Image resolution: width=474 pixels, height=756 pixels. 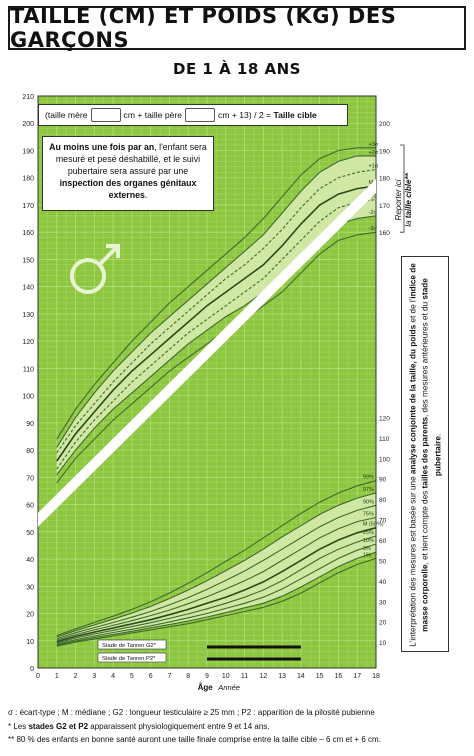 I want to click on interp-b3: tailles des parents, so click(x=425, y=453).